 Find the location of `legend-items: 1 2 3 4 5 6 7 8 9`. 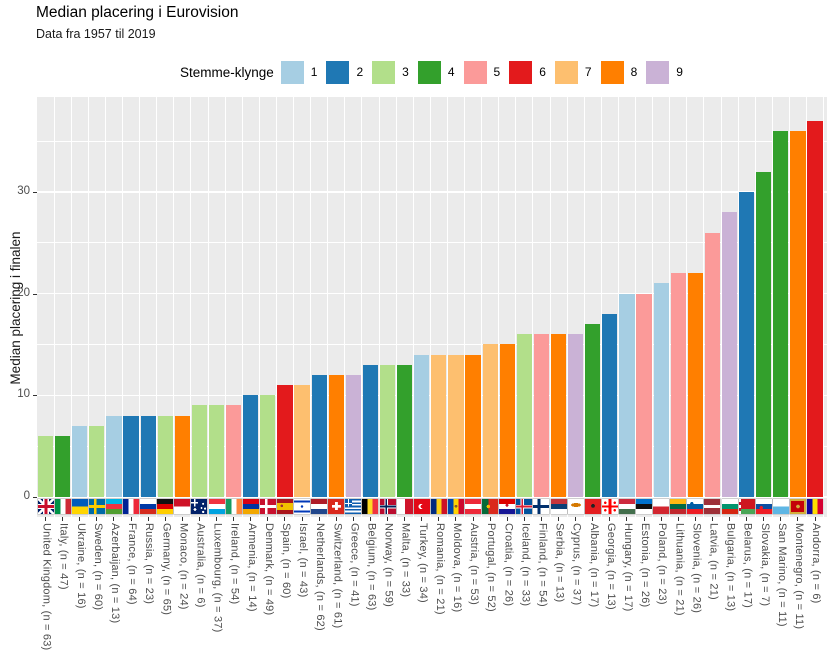

legend-items: 1 2 3 4 5 6 7 8 9 is located at coordinates (486, 72).